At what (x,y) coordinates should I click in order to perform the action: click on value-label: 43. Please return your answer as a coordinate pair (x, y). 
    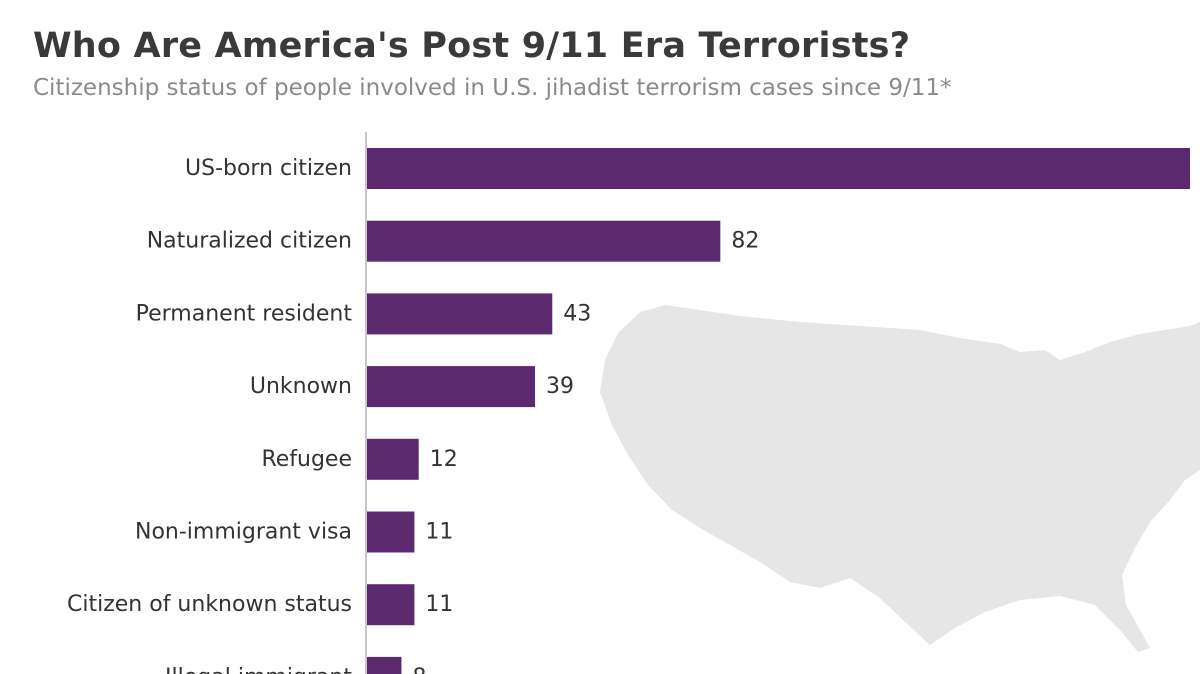
    Looking at the image, I should click on (577, 313).